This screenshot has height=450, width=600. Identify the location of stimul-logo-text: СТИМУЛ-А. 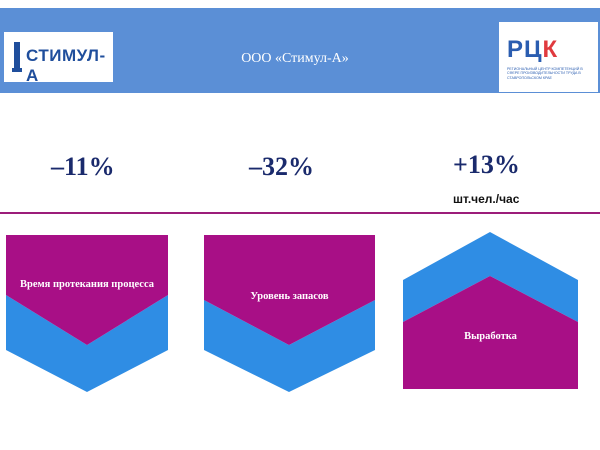
(66, 65).